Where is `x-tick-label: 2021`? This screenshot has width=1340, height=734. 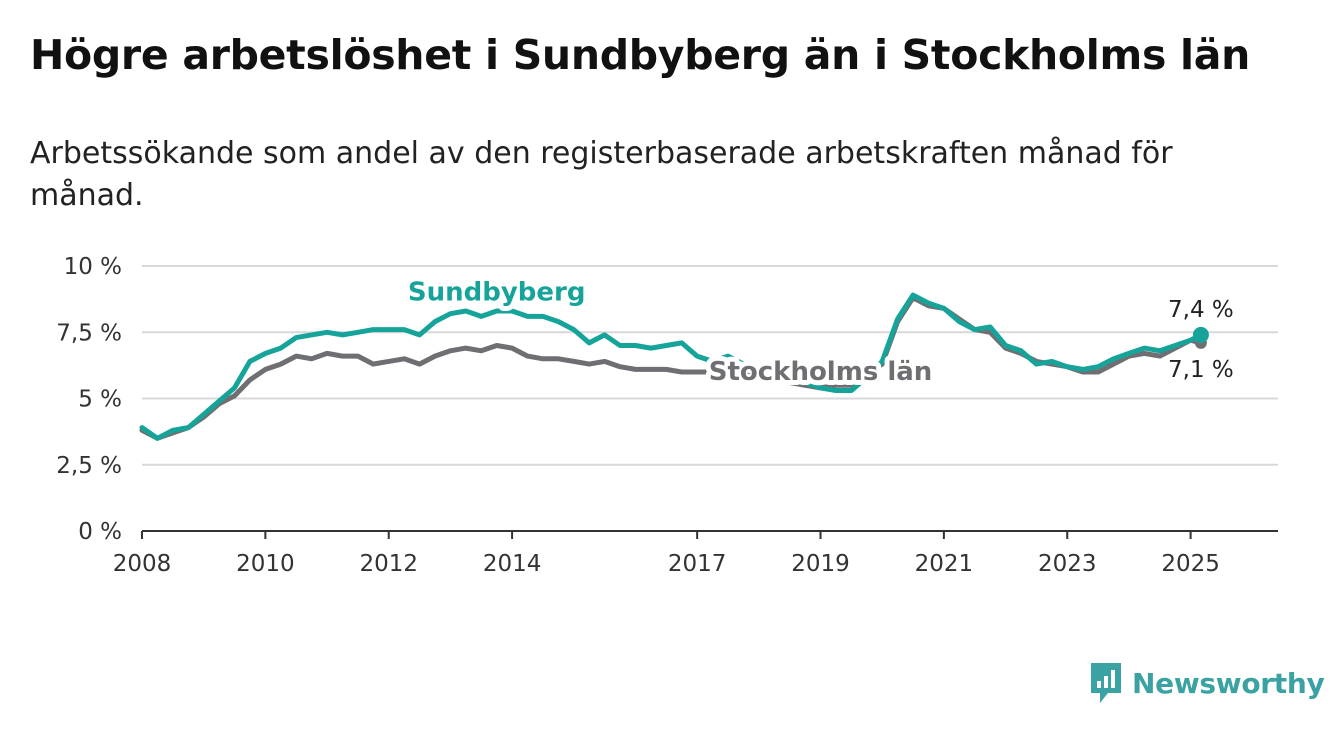 x-tick-label: 2021 is located at coordinates (944, 564).